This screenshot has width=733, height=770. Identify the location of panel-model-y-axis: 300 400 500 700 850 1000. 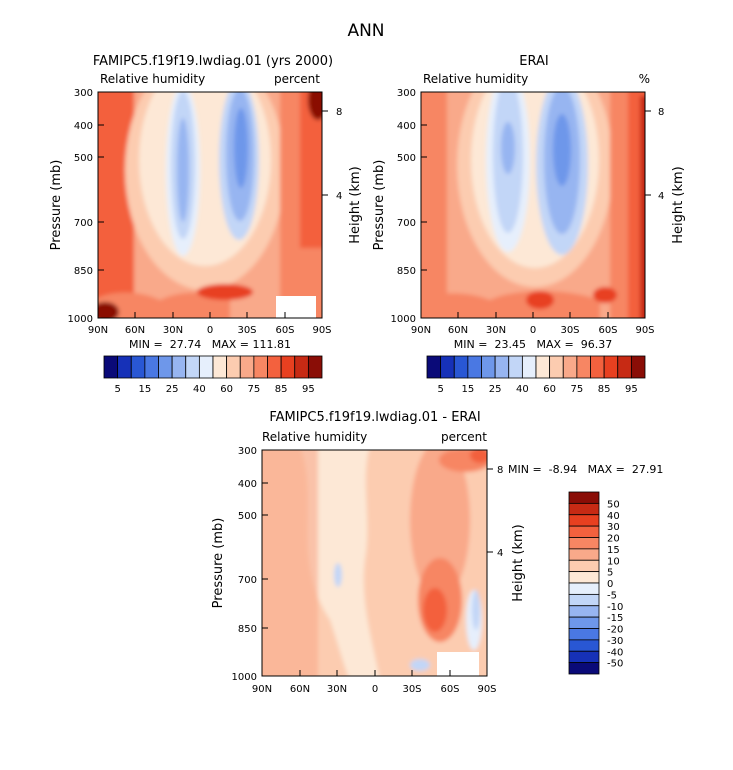
(86, 206).